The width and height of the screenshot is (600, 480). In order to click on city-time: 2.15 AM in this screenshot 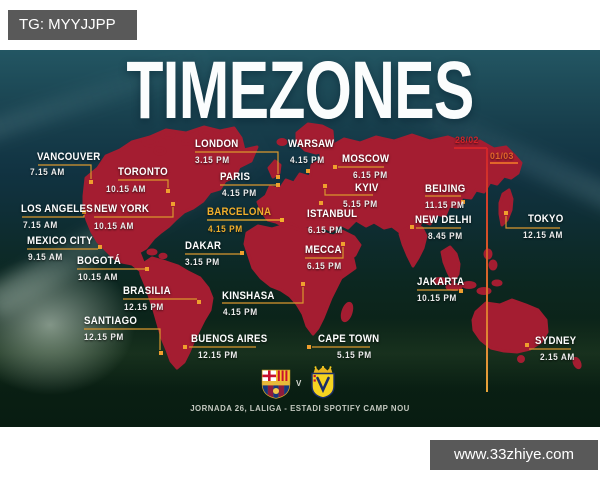, I will do `click(557, 357)`.